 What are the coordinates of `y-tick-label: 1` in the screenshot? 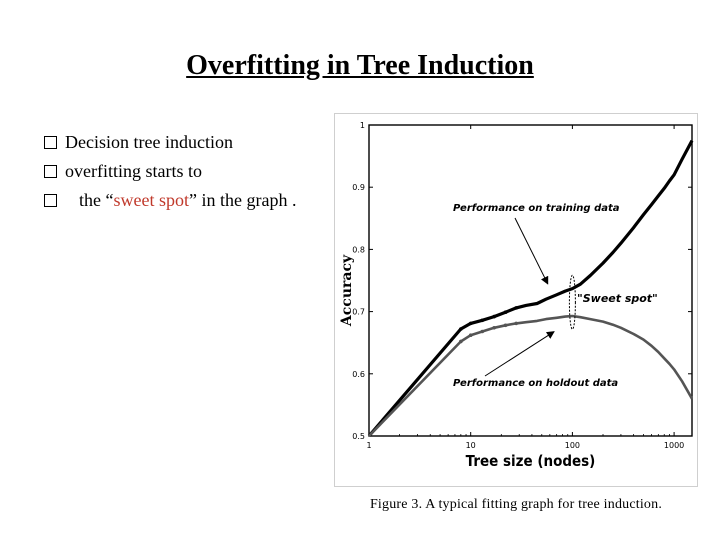 It's located at (362, 125).